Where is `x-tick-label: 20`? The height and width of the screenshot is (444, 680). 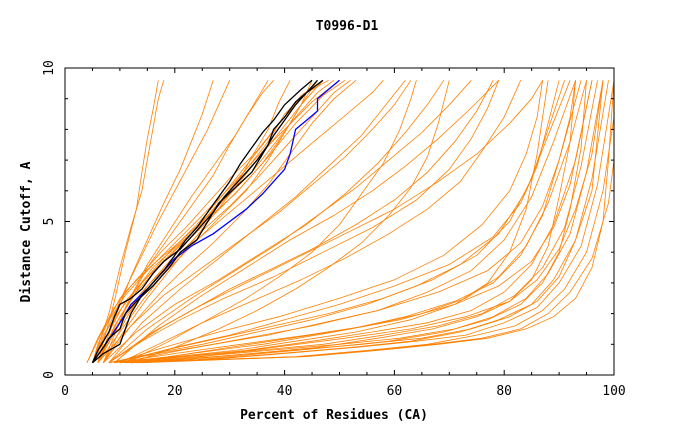 x-tick-label: 20 is located at coordinates (175, 391).